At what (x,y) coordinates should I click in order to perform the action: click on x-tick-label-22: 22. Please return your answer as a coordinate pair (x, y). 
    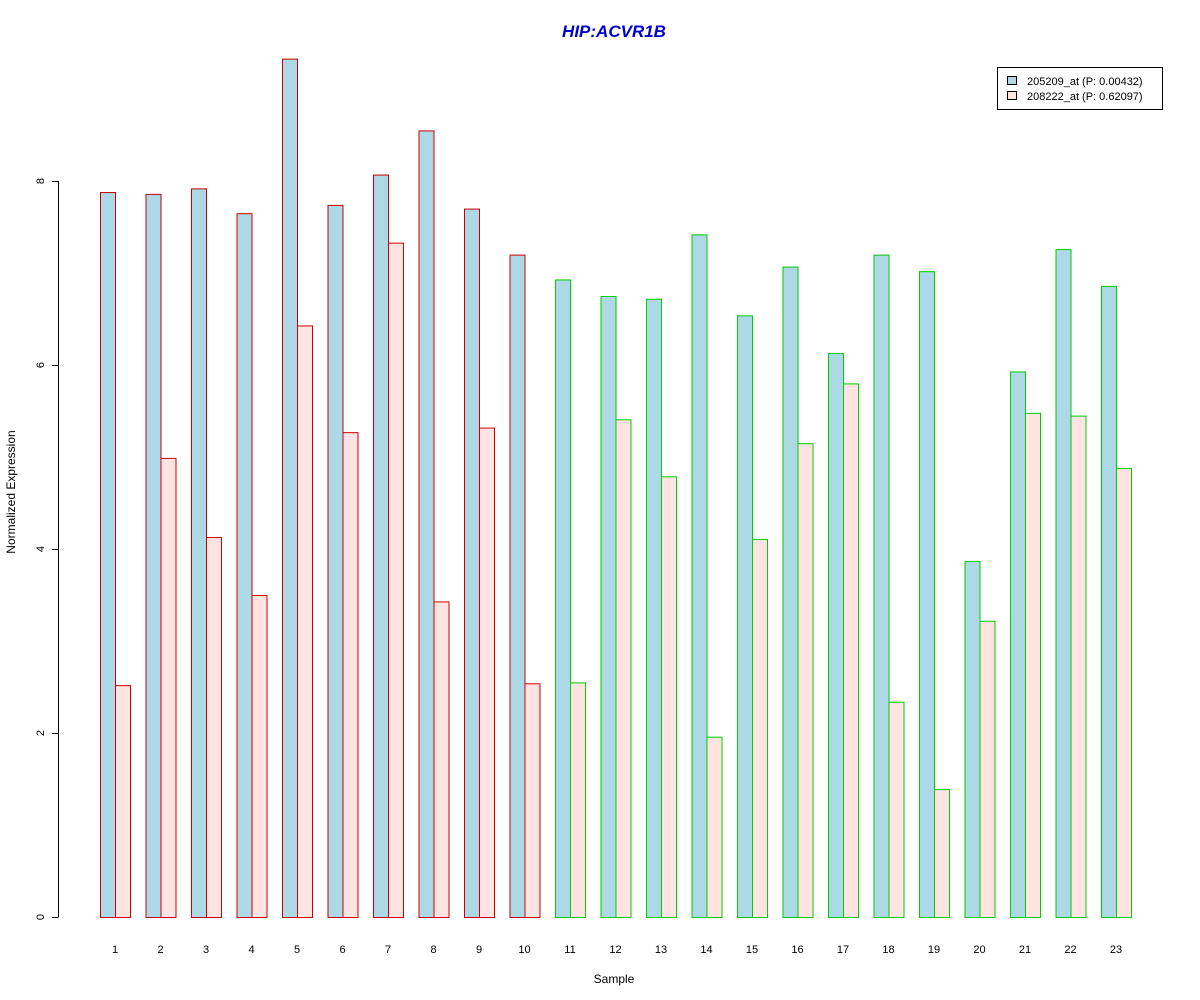
    Looking at the image, I should click on (1070, 950).